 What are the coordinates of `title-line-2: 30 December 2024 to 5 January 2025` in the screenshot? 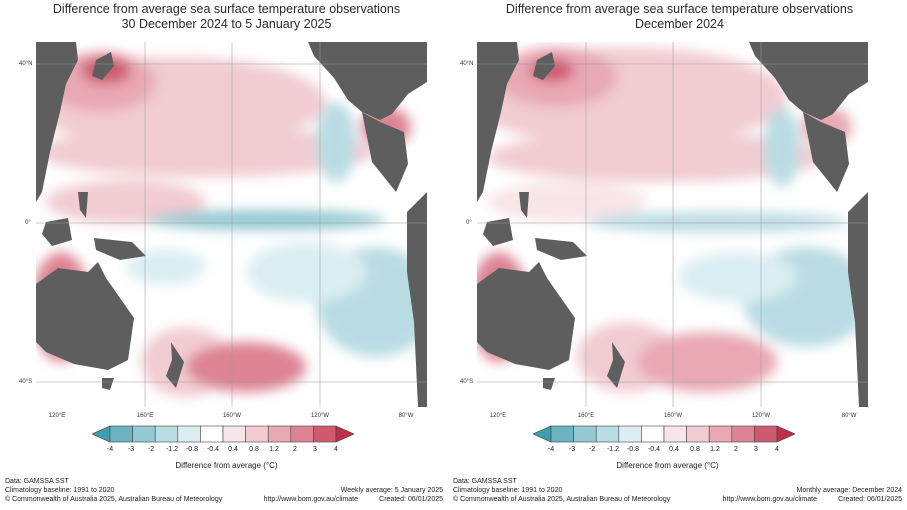 It's located at (226, 24).